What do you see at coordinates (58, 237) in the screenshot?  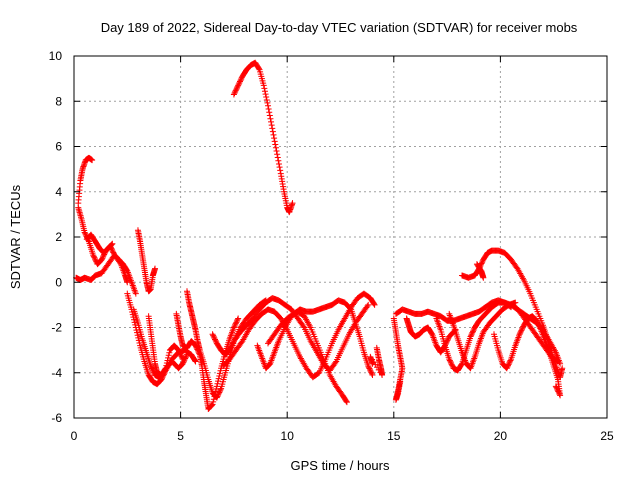 I see `y-tick-label: 2` at bounding box center [58, 237].